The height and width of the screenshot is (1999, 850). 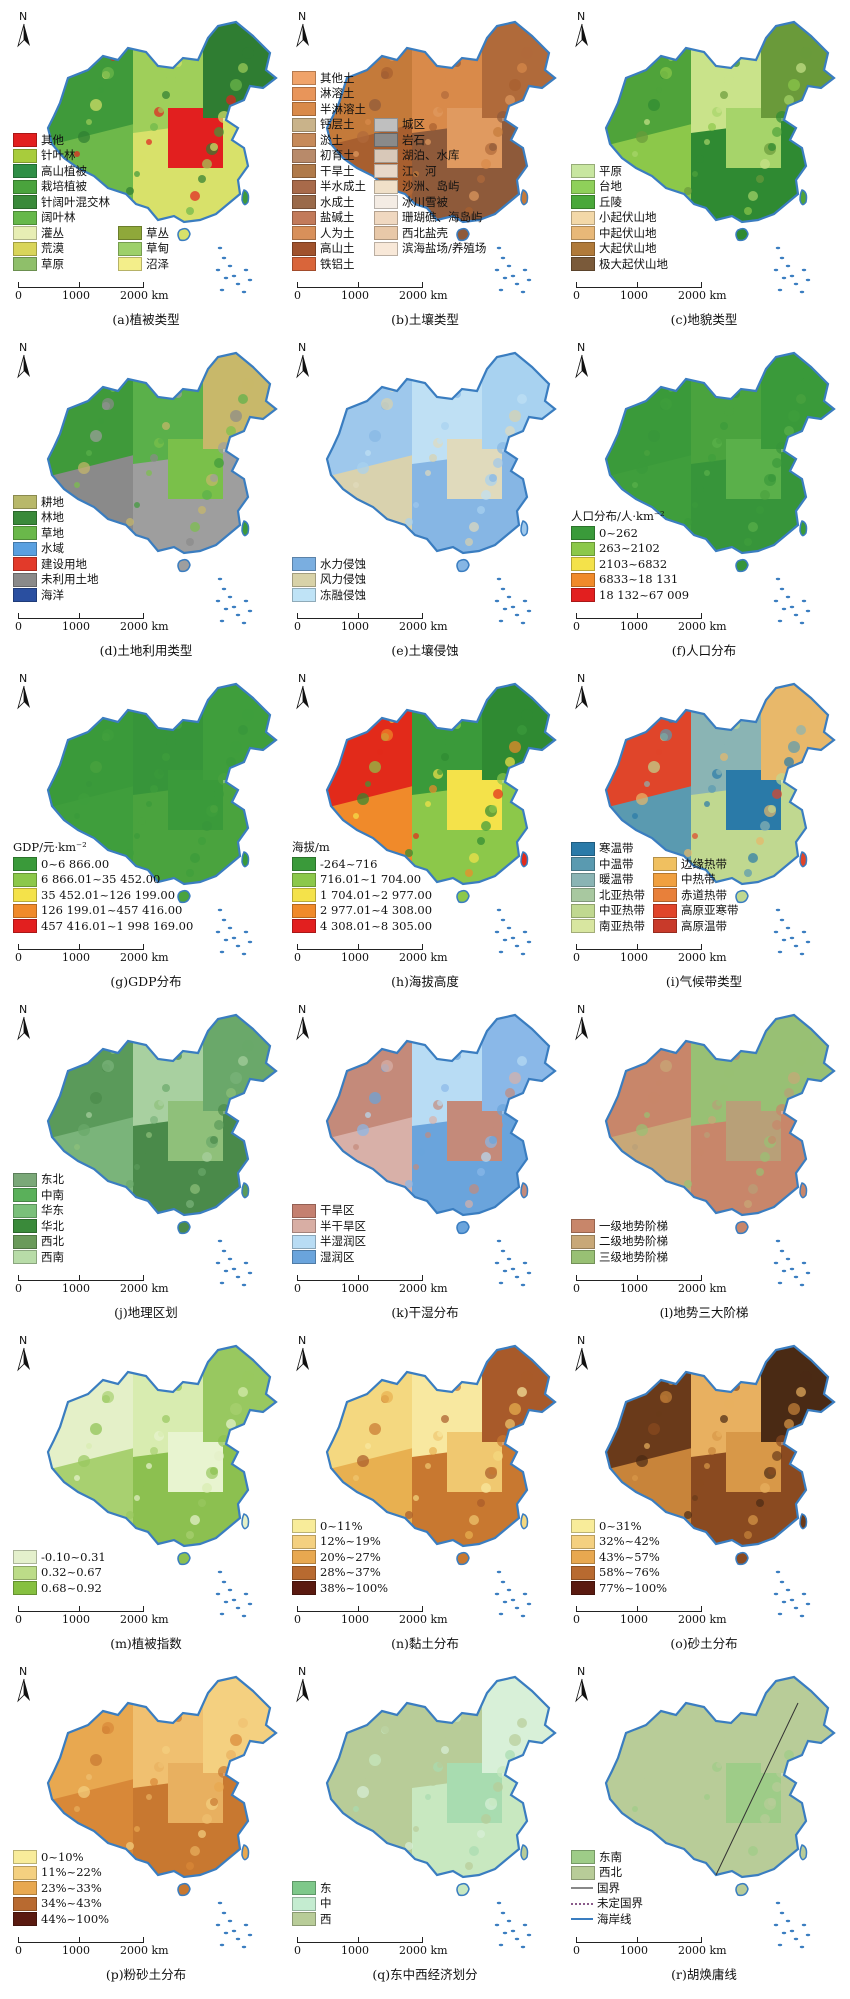 I want to click on legend-label: 东, so click(x=326, y=1887).